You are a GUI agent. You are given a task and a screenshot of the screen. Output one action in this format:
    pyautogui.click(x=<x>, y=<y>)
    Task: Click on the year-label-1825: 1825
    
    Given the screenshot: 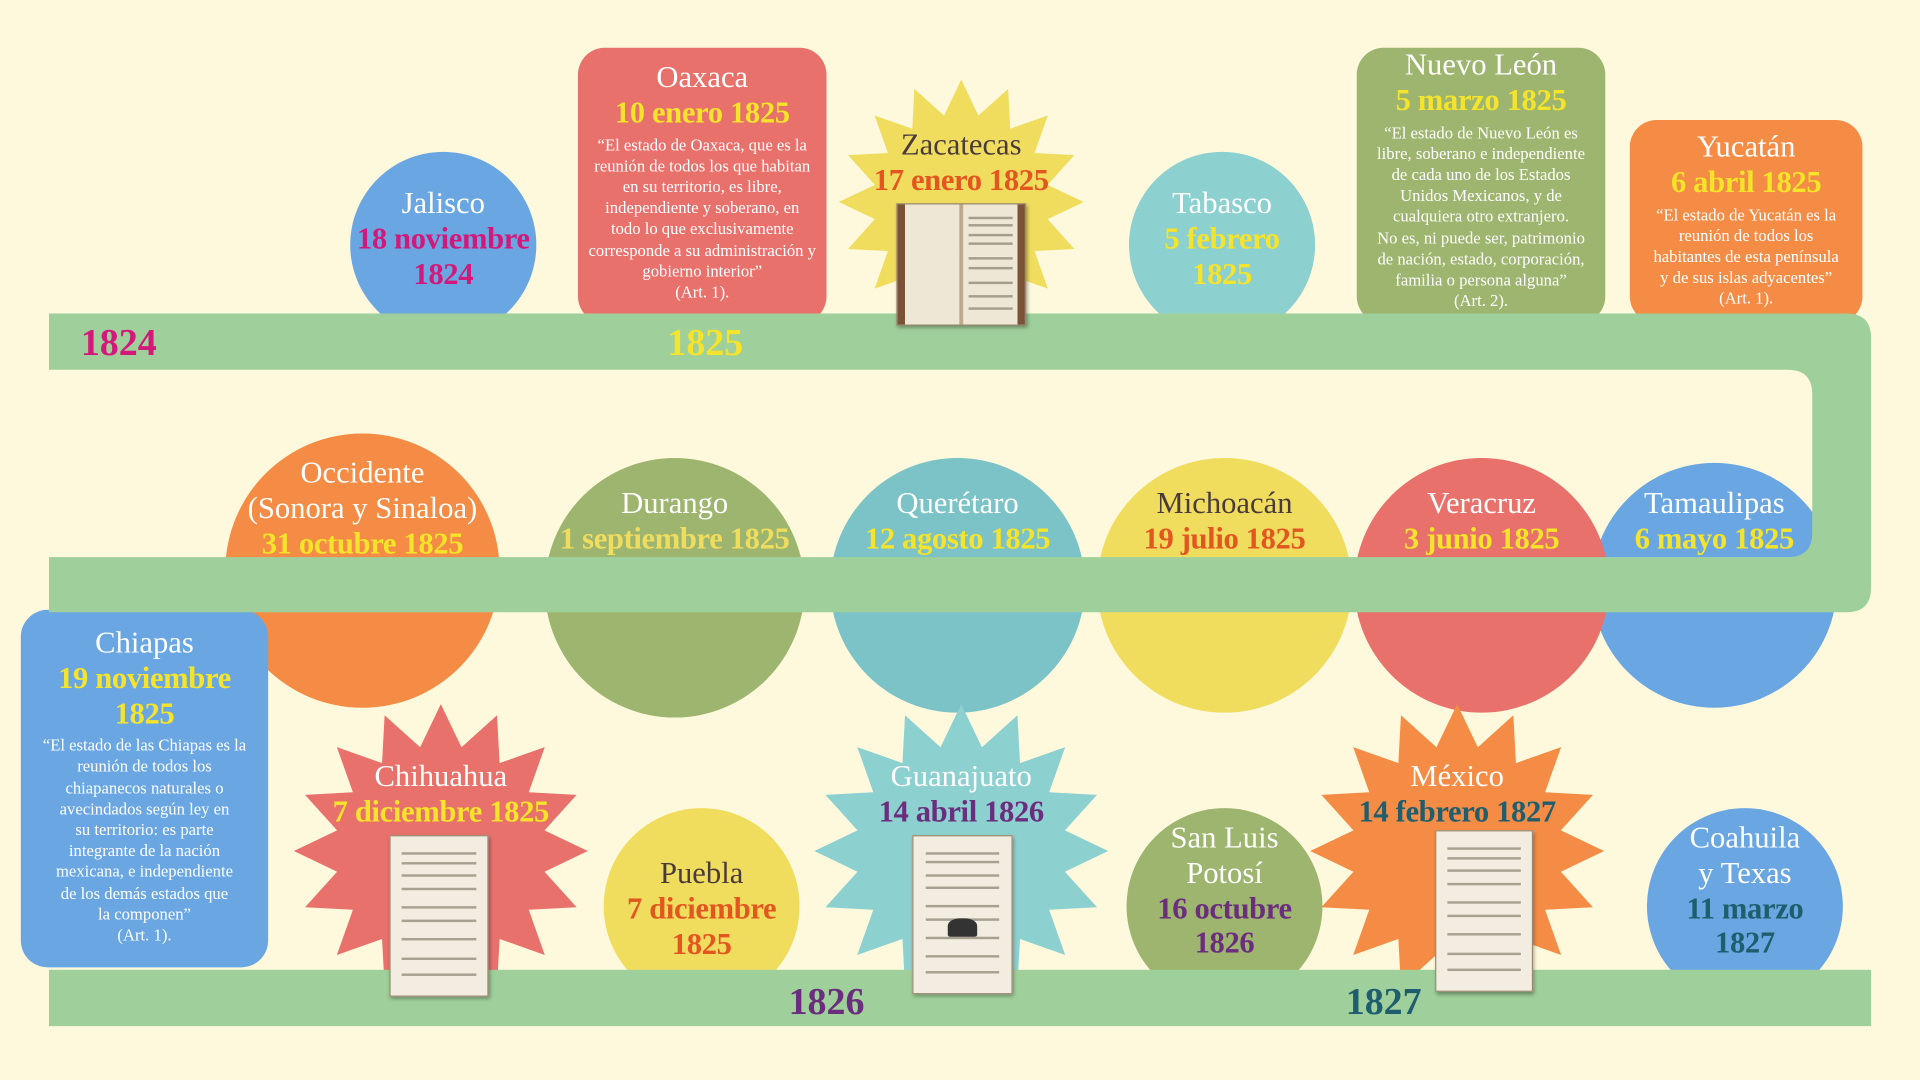 What is the action you would take?
    pyautogui.click(x=705, y=342)
    